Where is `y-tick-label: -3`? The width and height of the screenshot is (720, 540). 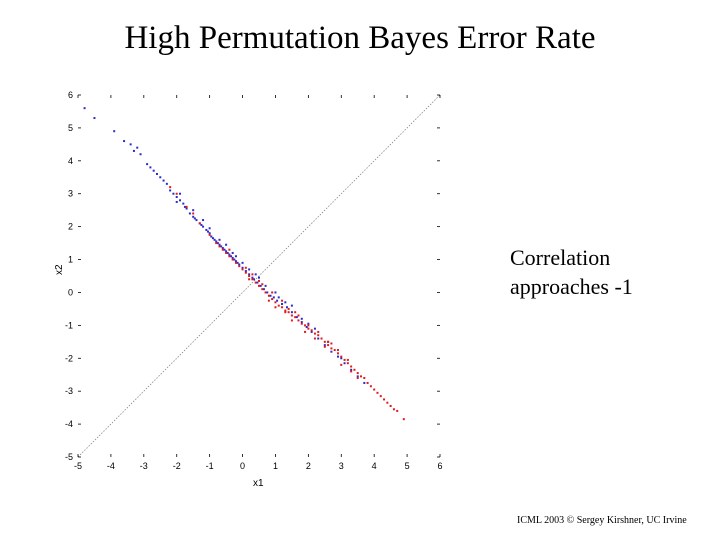 y-tick-label: -3 is located at coordinates (69, 391).